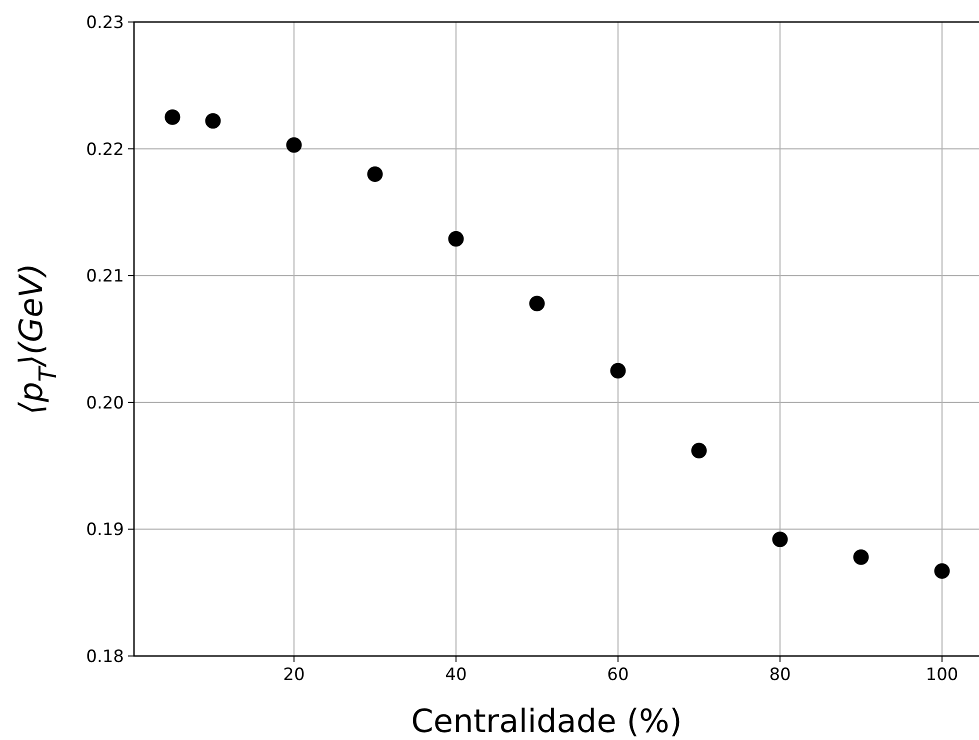 The width and height of the screenshot is (979, 740). What do you see at coordinates (780, 675) in the screenshot?
I see `x-tick-label: 80` at bounding box center [780, 675].